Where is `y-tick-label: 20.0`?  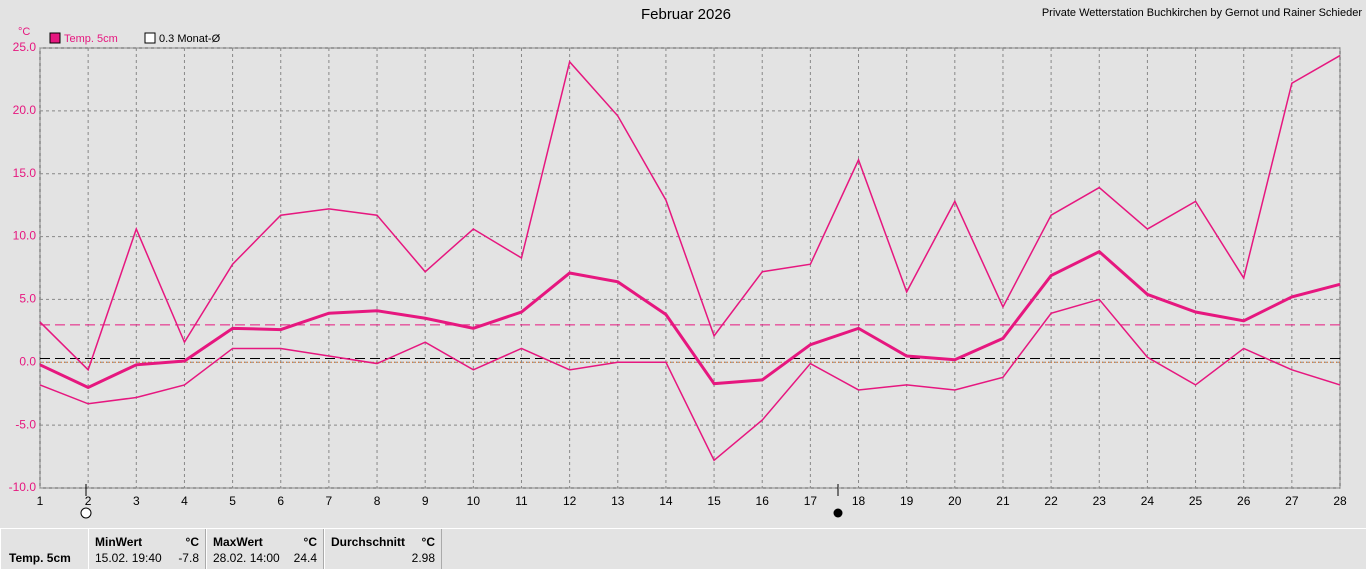 y-tick-label: 20.0 is located at coordinates (25, 110).